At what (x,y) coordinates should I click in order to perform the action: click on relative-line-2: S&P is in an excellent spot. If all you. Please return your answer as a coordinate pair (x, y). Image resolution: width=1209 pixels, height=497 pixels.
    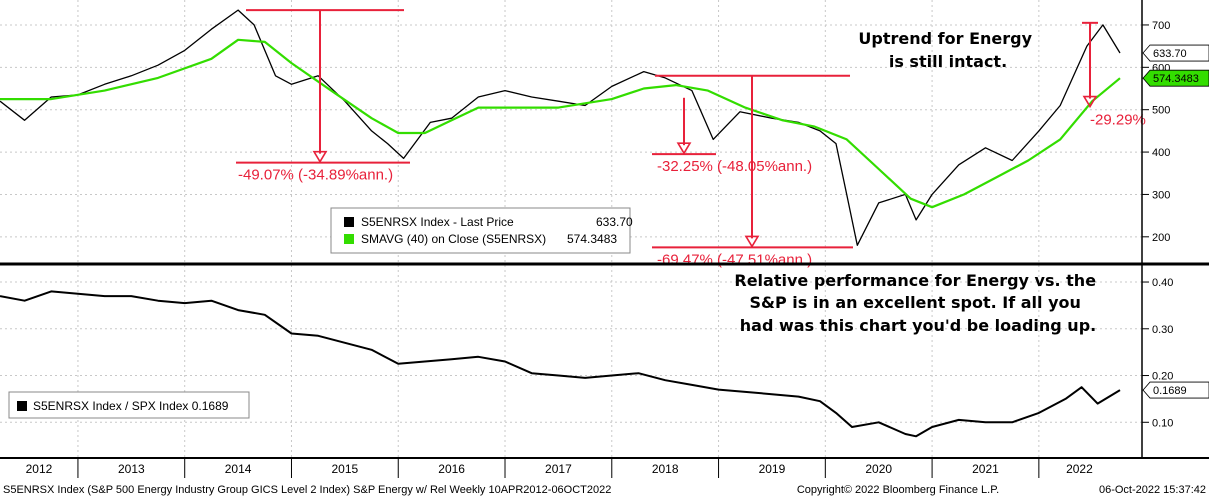
    Looking at the image, I should click on (915, 302).